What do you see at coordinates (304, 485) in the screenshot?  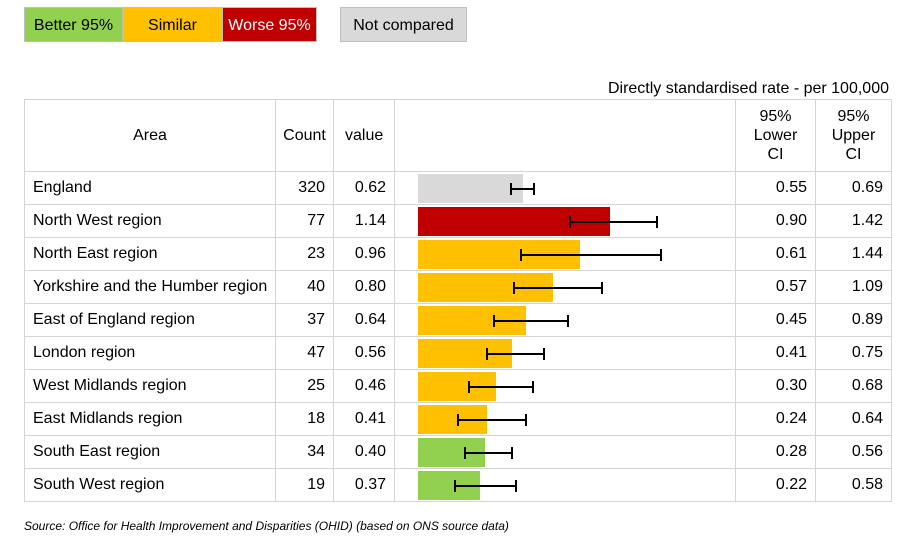 I see `count-cell: 19` at bounding box center [304, 485].